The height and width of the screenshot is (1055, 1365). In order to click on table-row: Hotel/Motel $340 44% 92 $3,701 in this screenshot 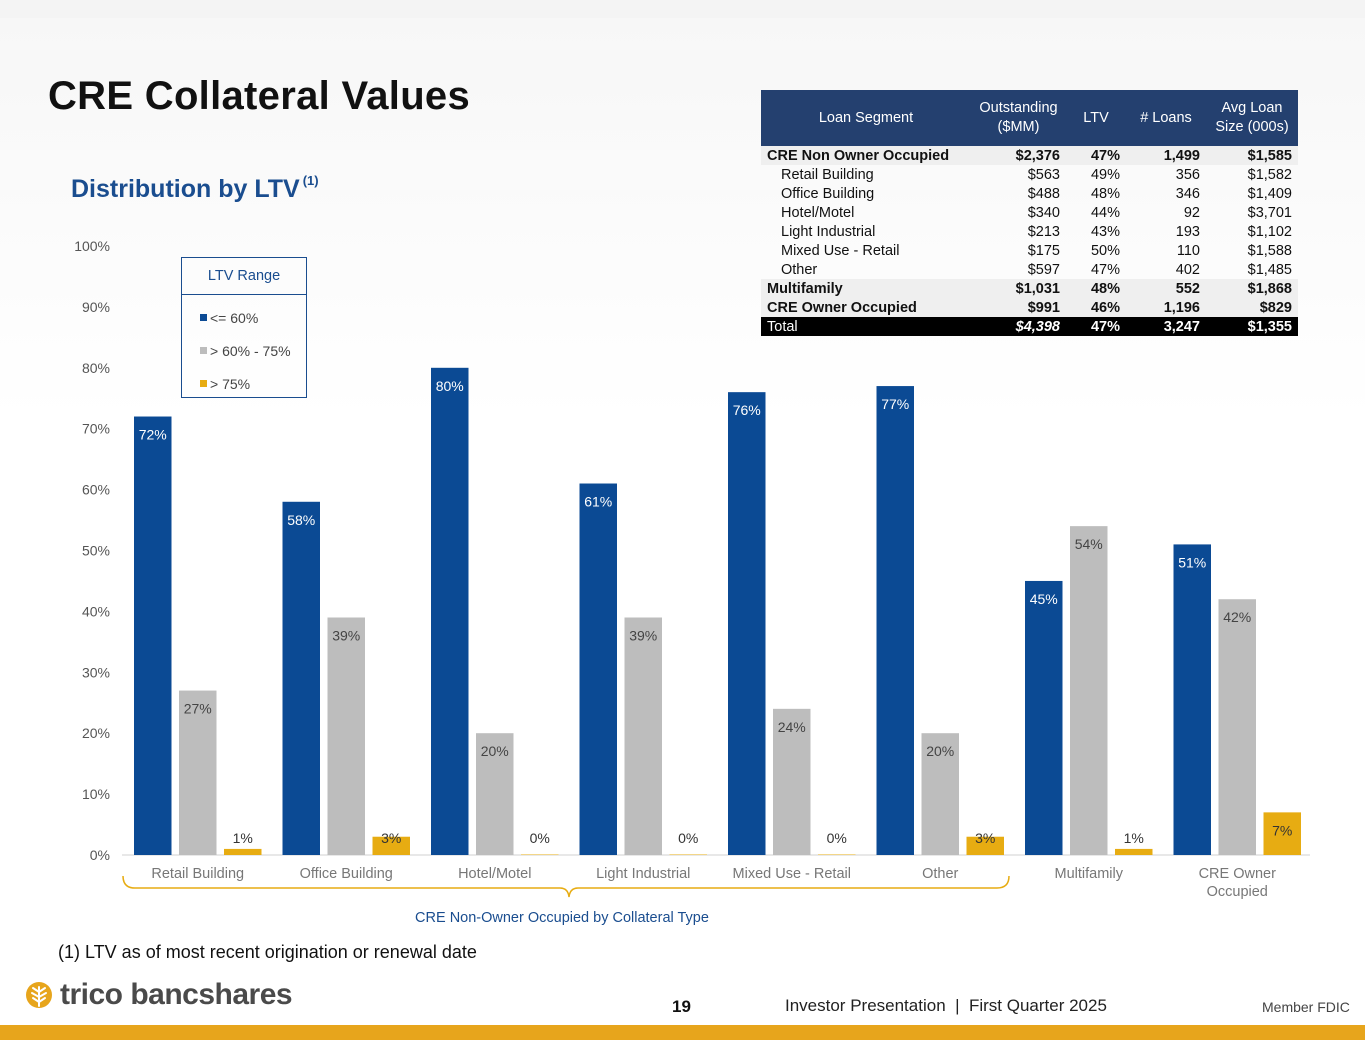, I will do `click(1029, 212)`.